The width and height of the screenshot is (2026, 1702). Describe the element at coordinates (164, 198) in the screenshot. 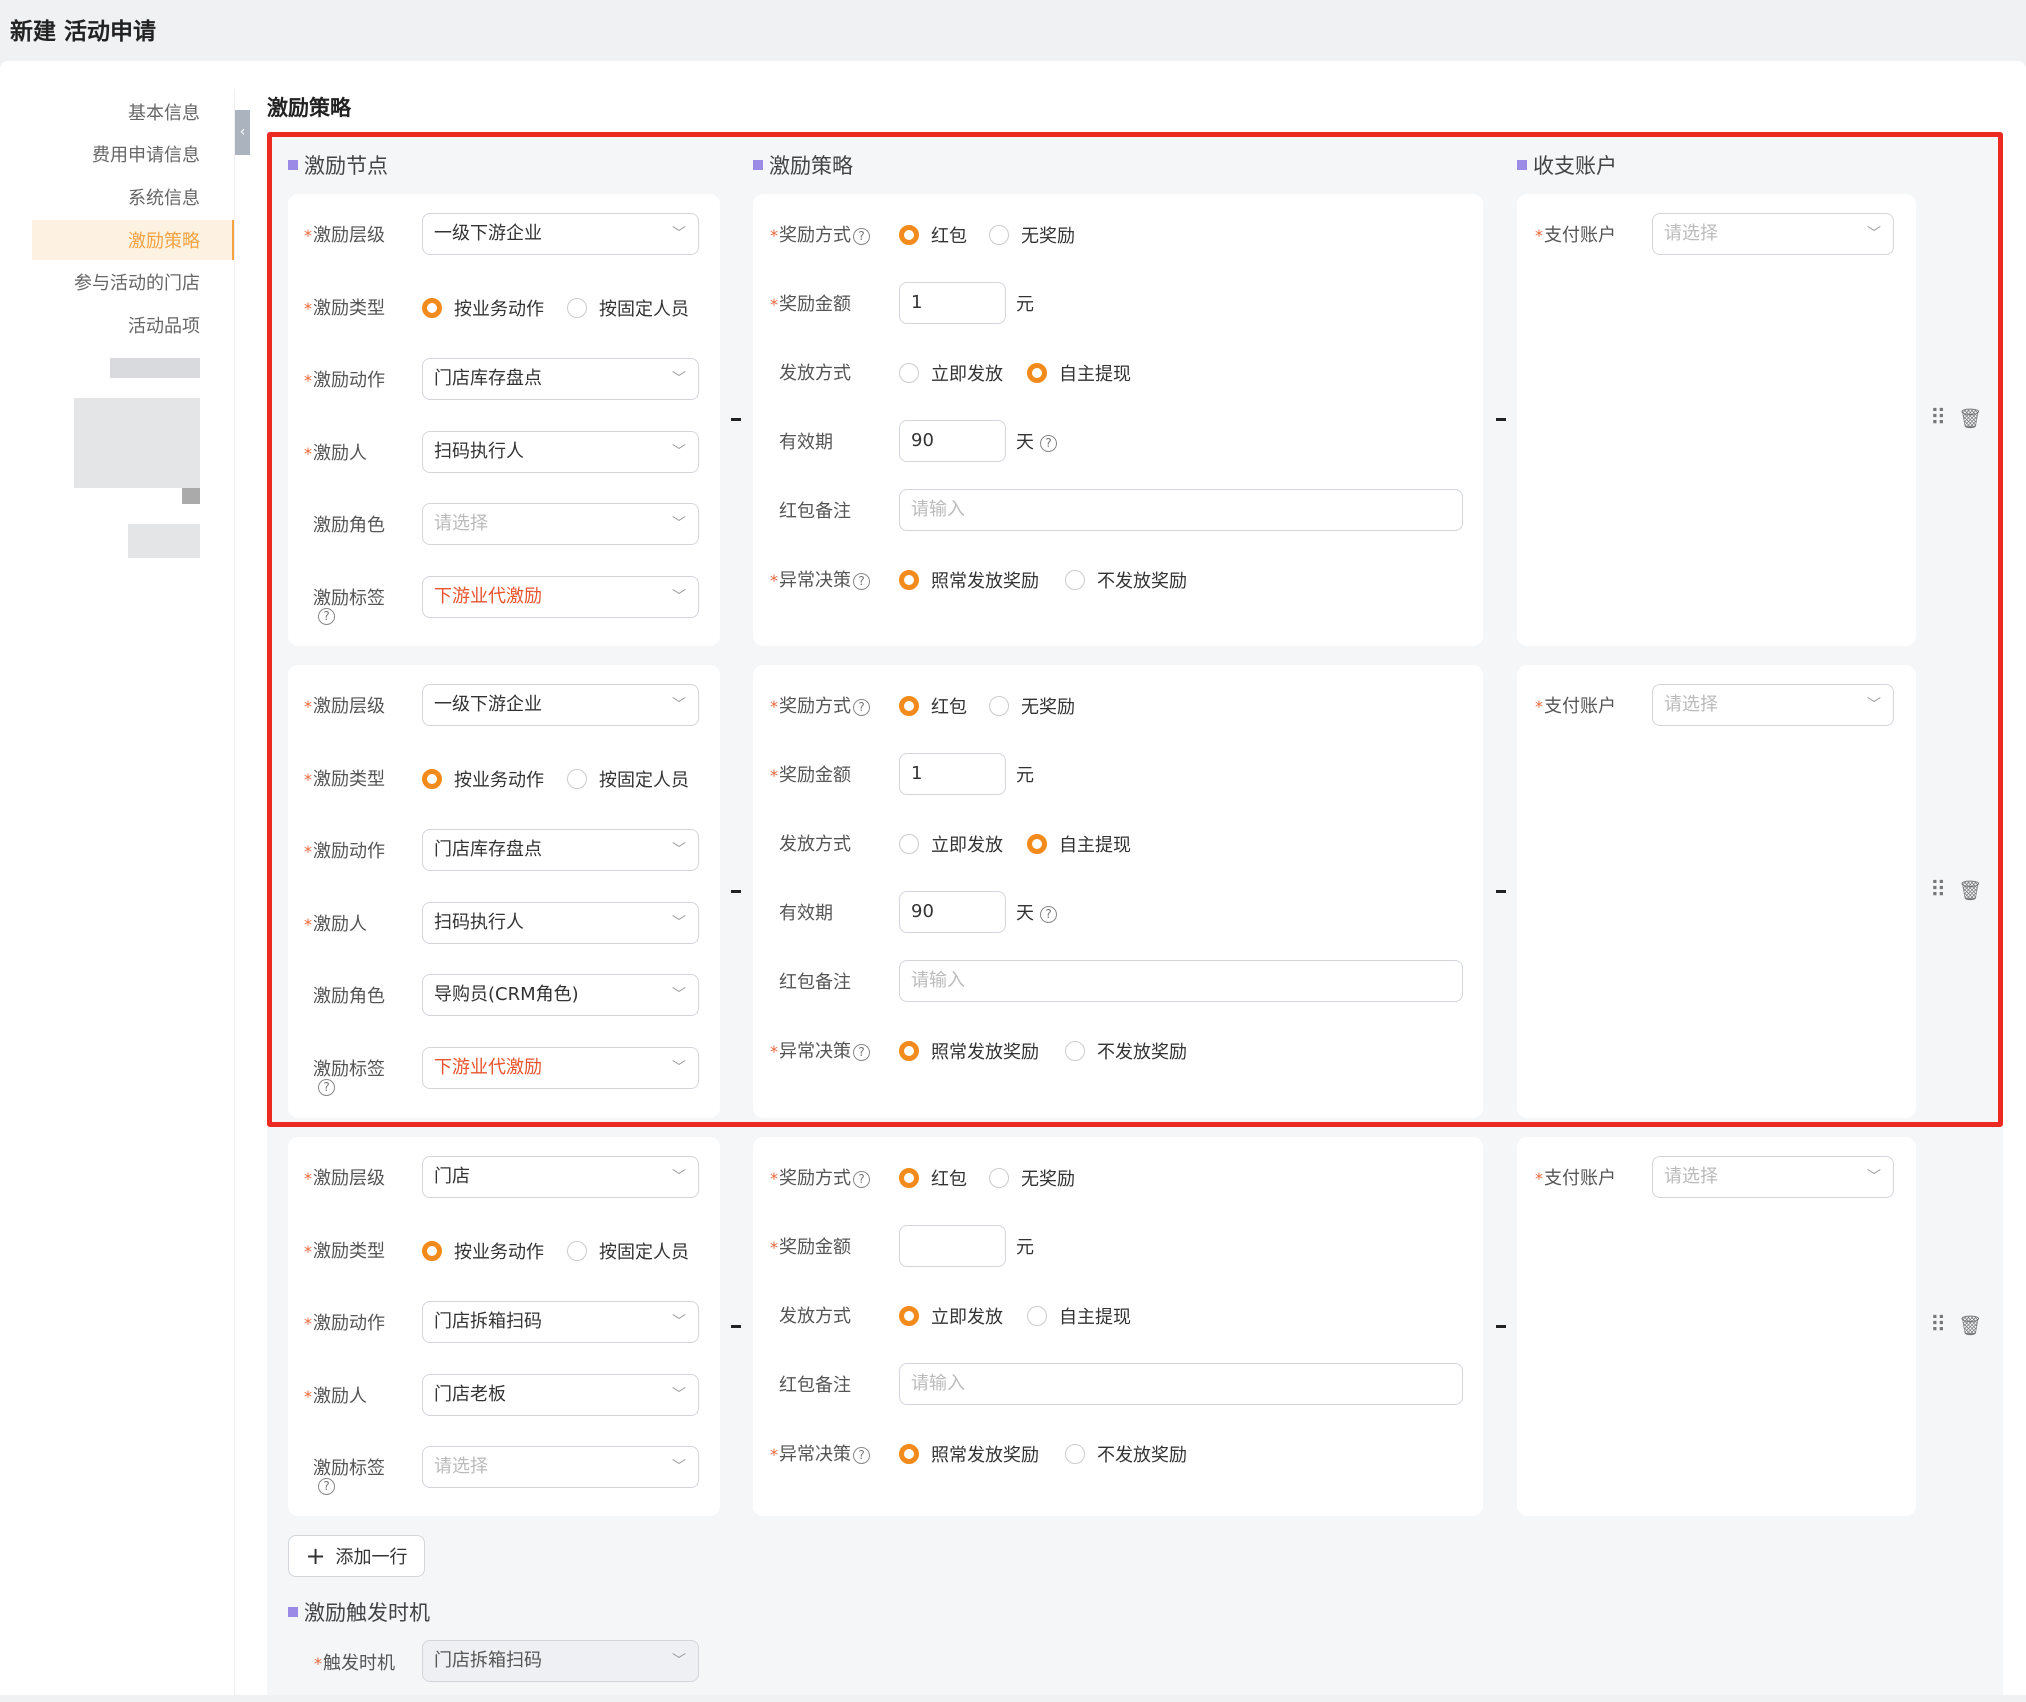

I see `sidebar-item: 系统信息` at that location.